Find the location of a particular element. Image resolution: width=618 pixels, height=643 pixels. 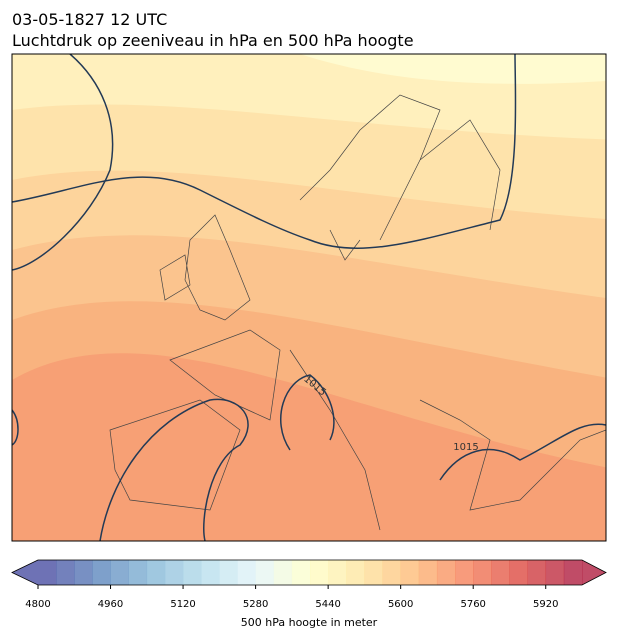

colorbar-tick-label: 5280 is located at coordinates (255, 604).